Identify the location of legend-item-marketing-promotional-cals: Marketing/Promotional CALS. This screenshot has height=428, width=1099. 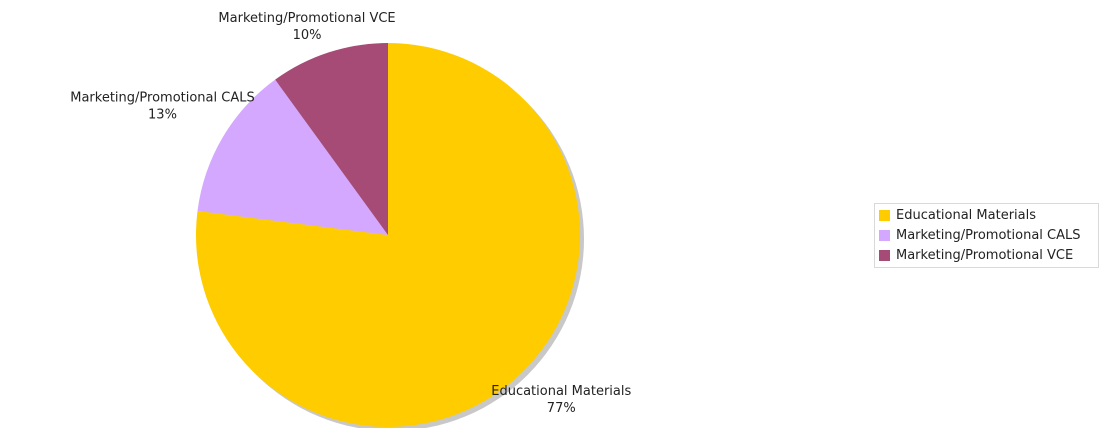
(986, 235).